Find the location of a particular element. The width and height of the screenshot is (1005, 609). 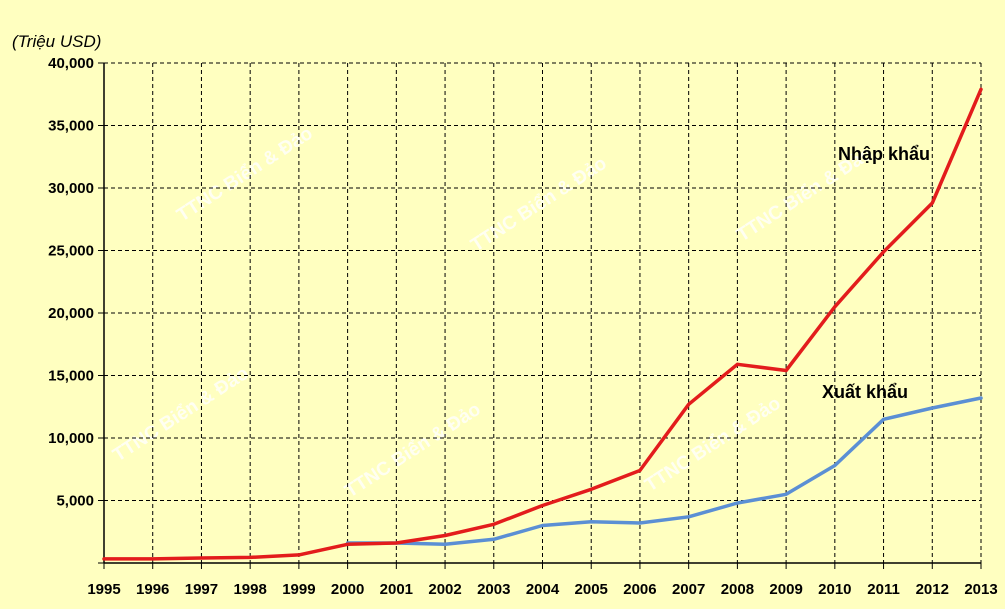

x-tick-label: 2005 is located at coordinates (591, 589).